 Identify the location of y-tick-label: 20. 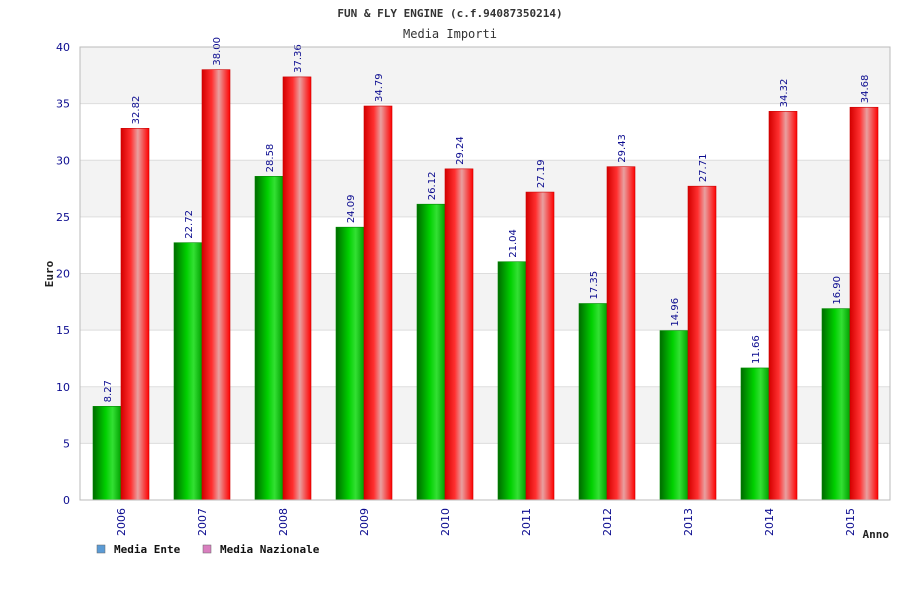
(63, 274).